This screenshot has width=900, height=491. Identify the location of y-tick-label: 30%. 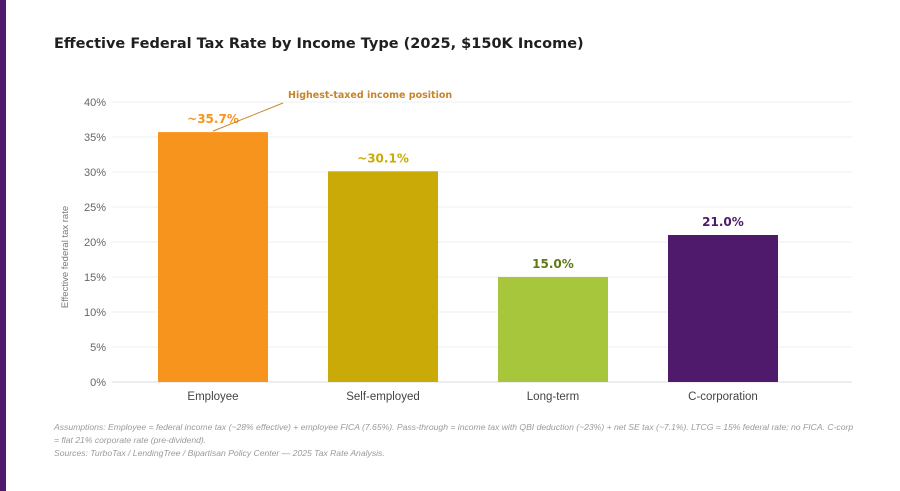
(95, 173).